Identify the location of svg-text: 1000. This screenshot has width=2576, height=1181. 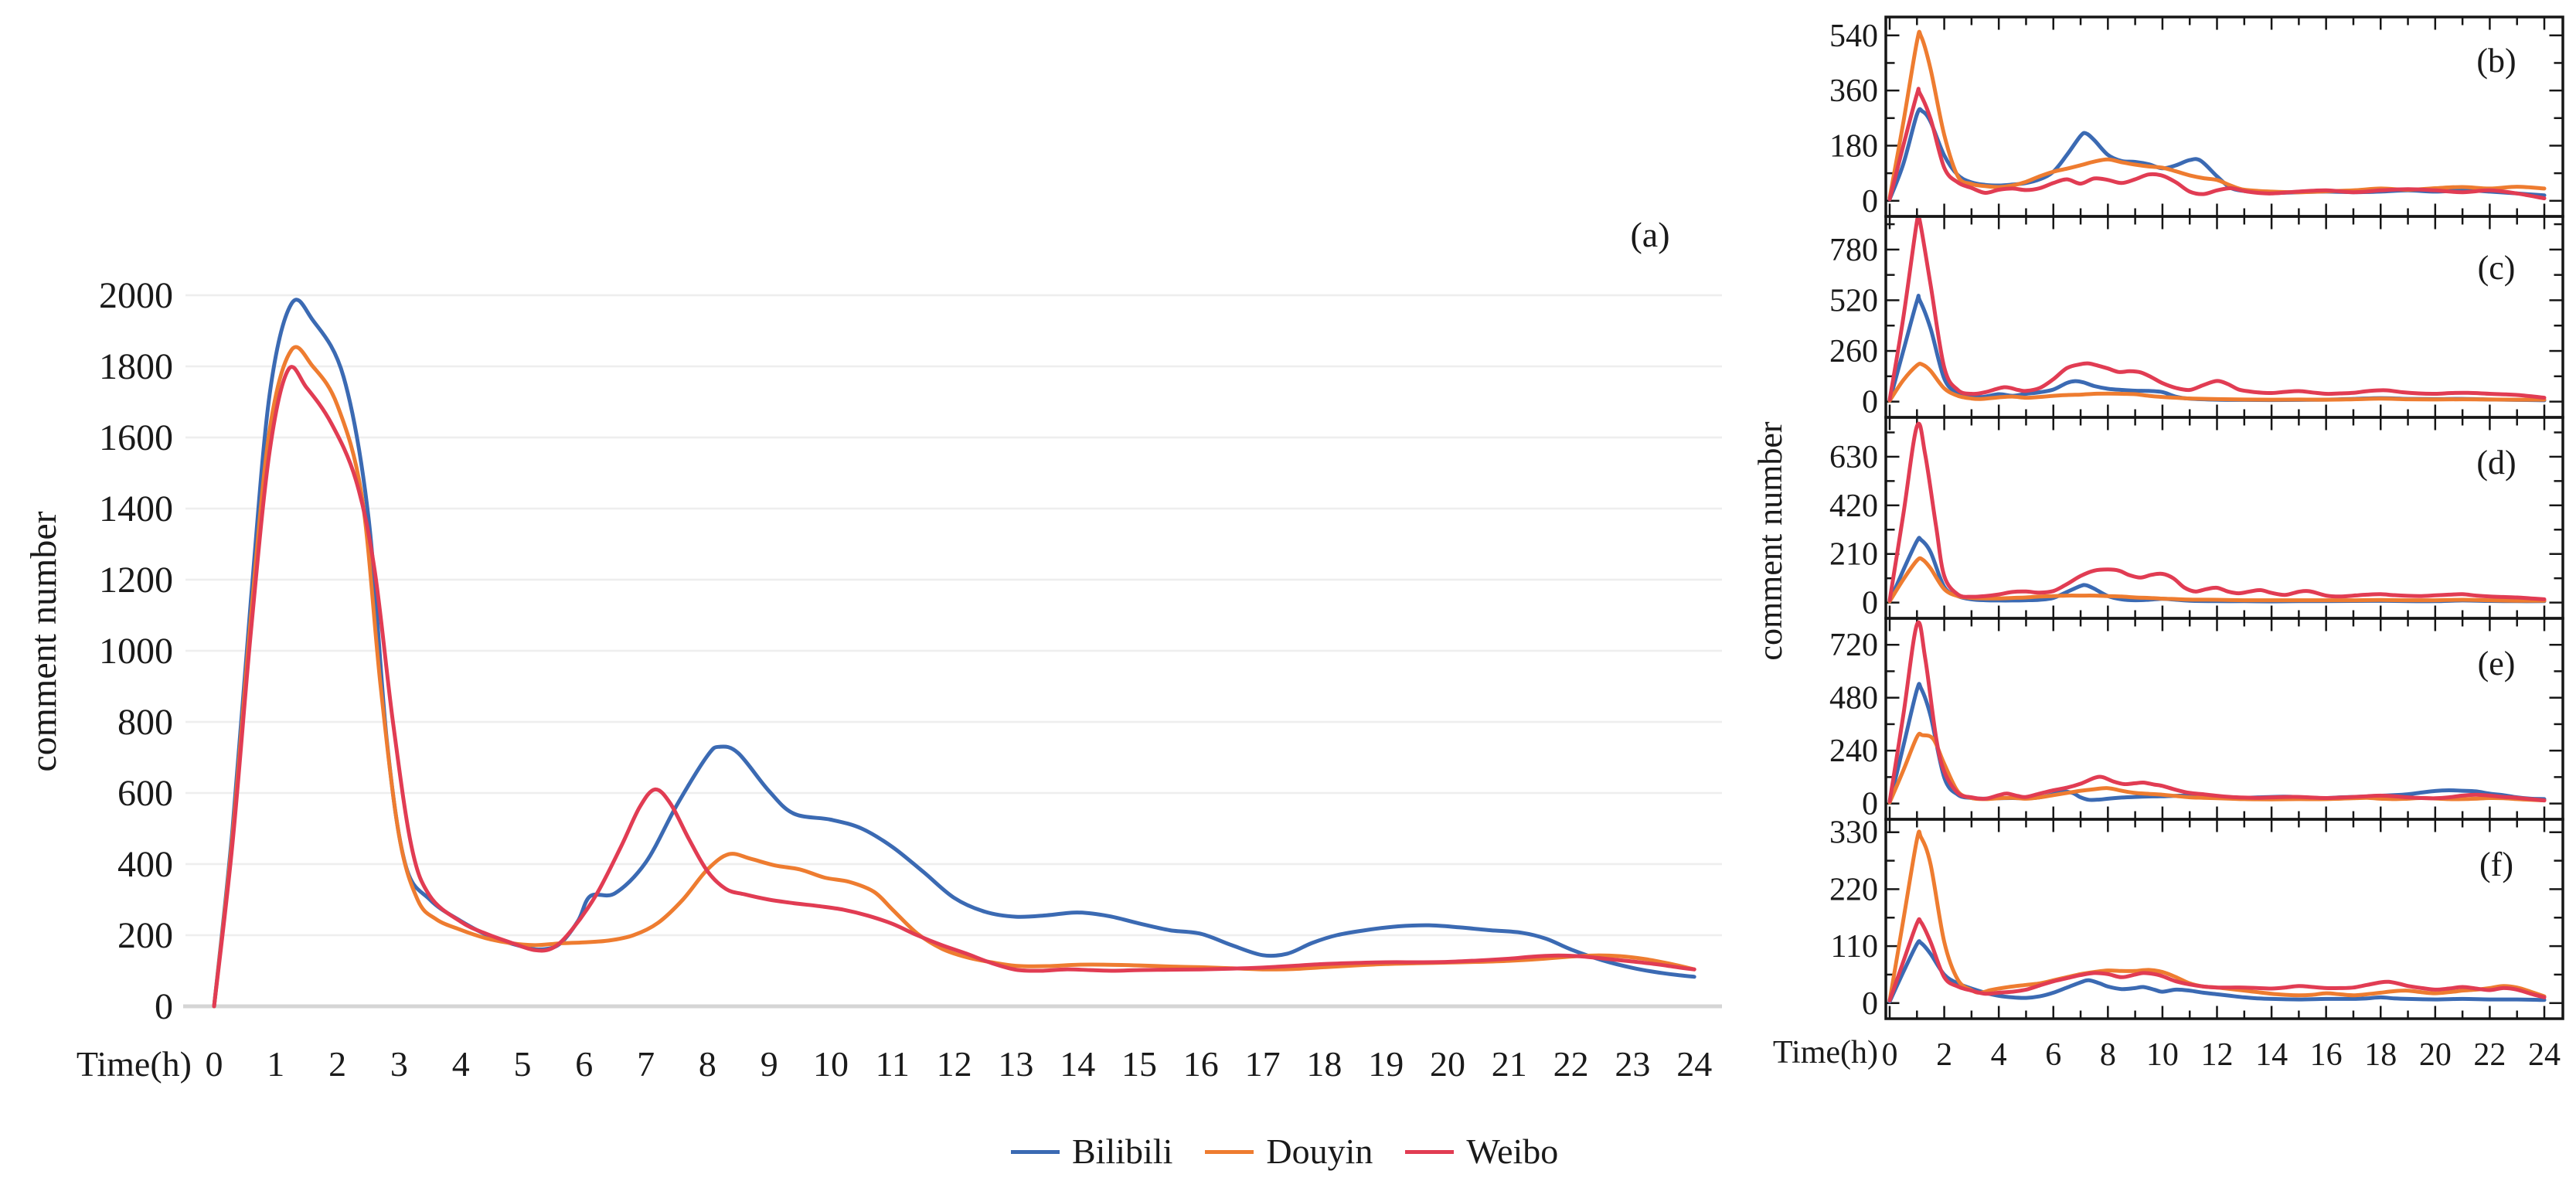
(136, 651).